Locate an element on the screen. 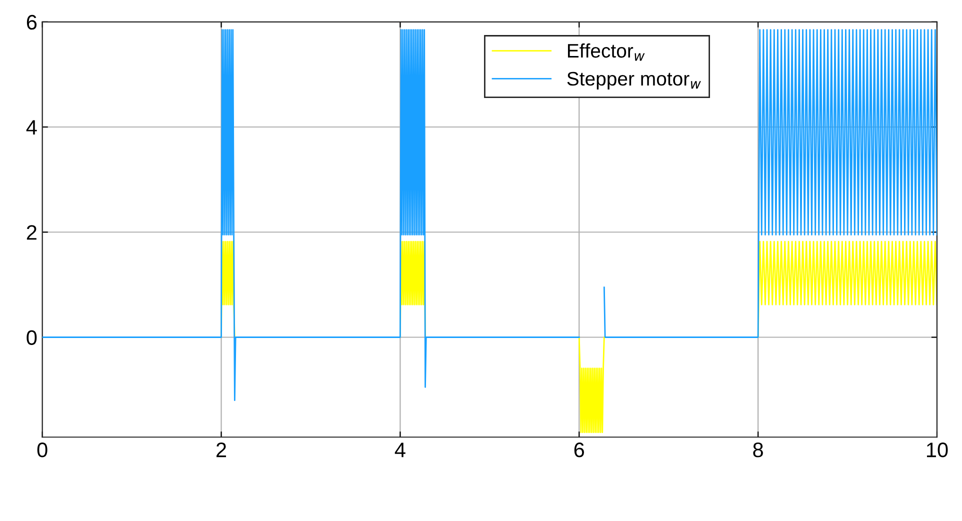  y-tick-label: 6 is located at coordinates (31, 22).